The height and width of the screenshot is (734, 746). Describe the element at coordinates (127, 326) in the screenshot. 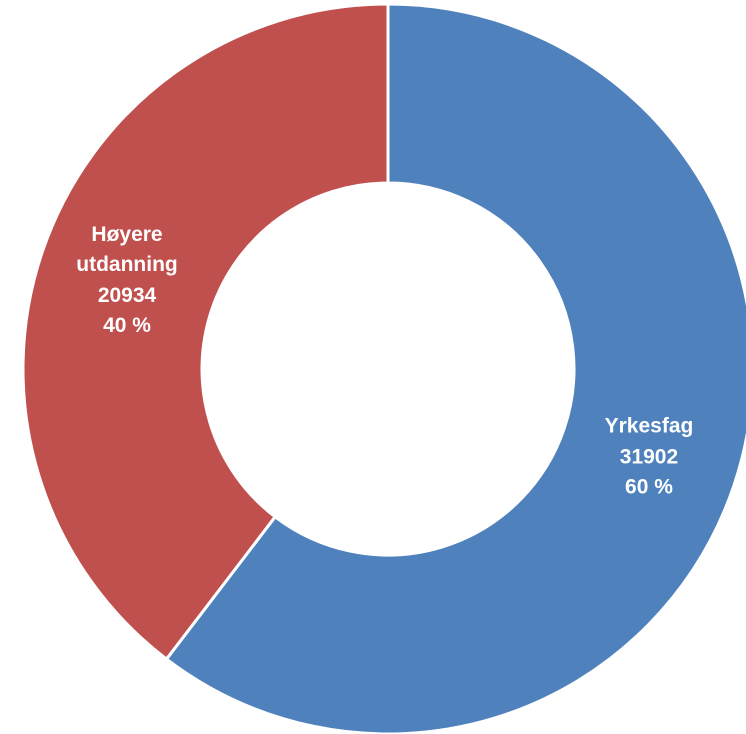

I see `percentage-label: 40 %` at that location.